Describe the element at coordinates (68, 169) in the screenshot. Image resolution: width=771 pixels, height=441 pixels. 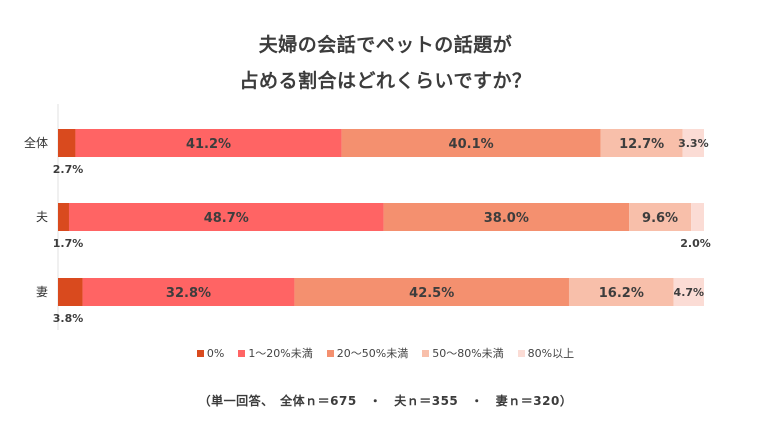
I see `data-label: 2.7%` at that location.